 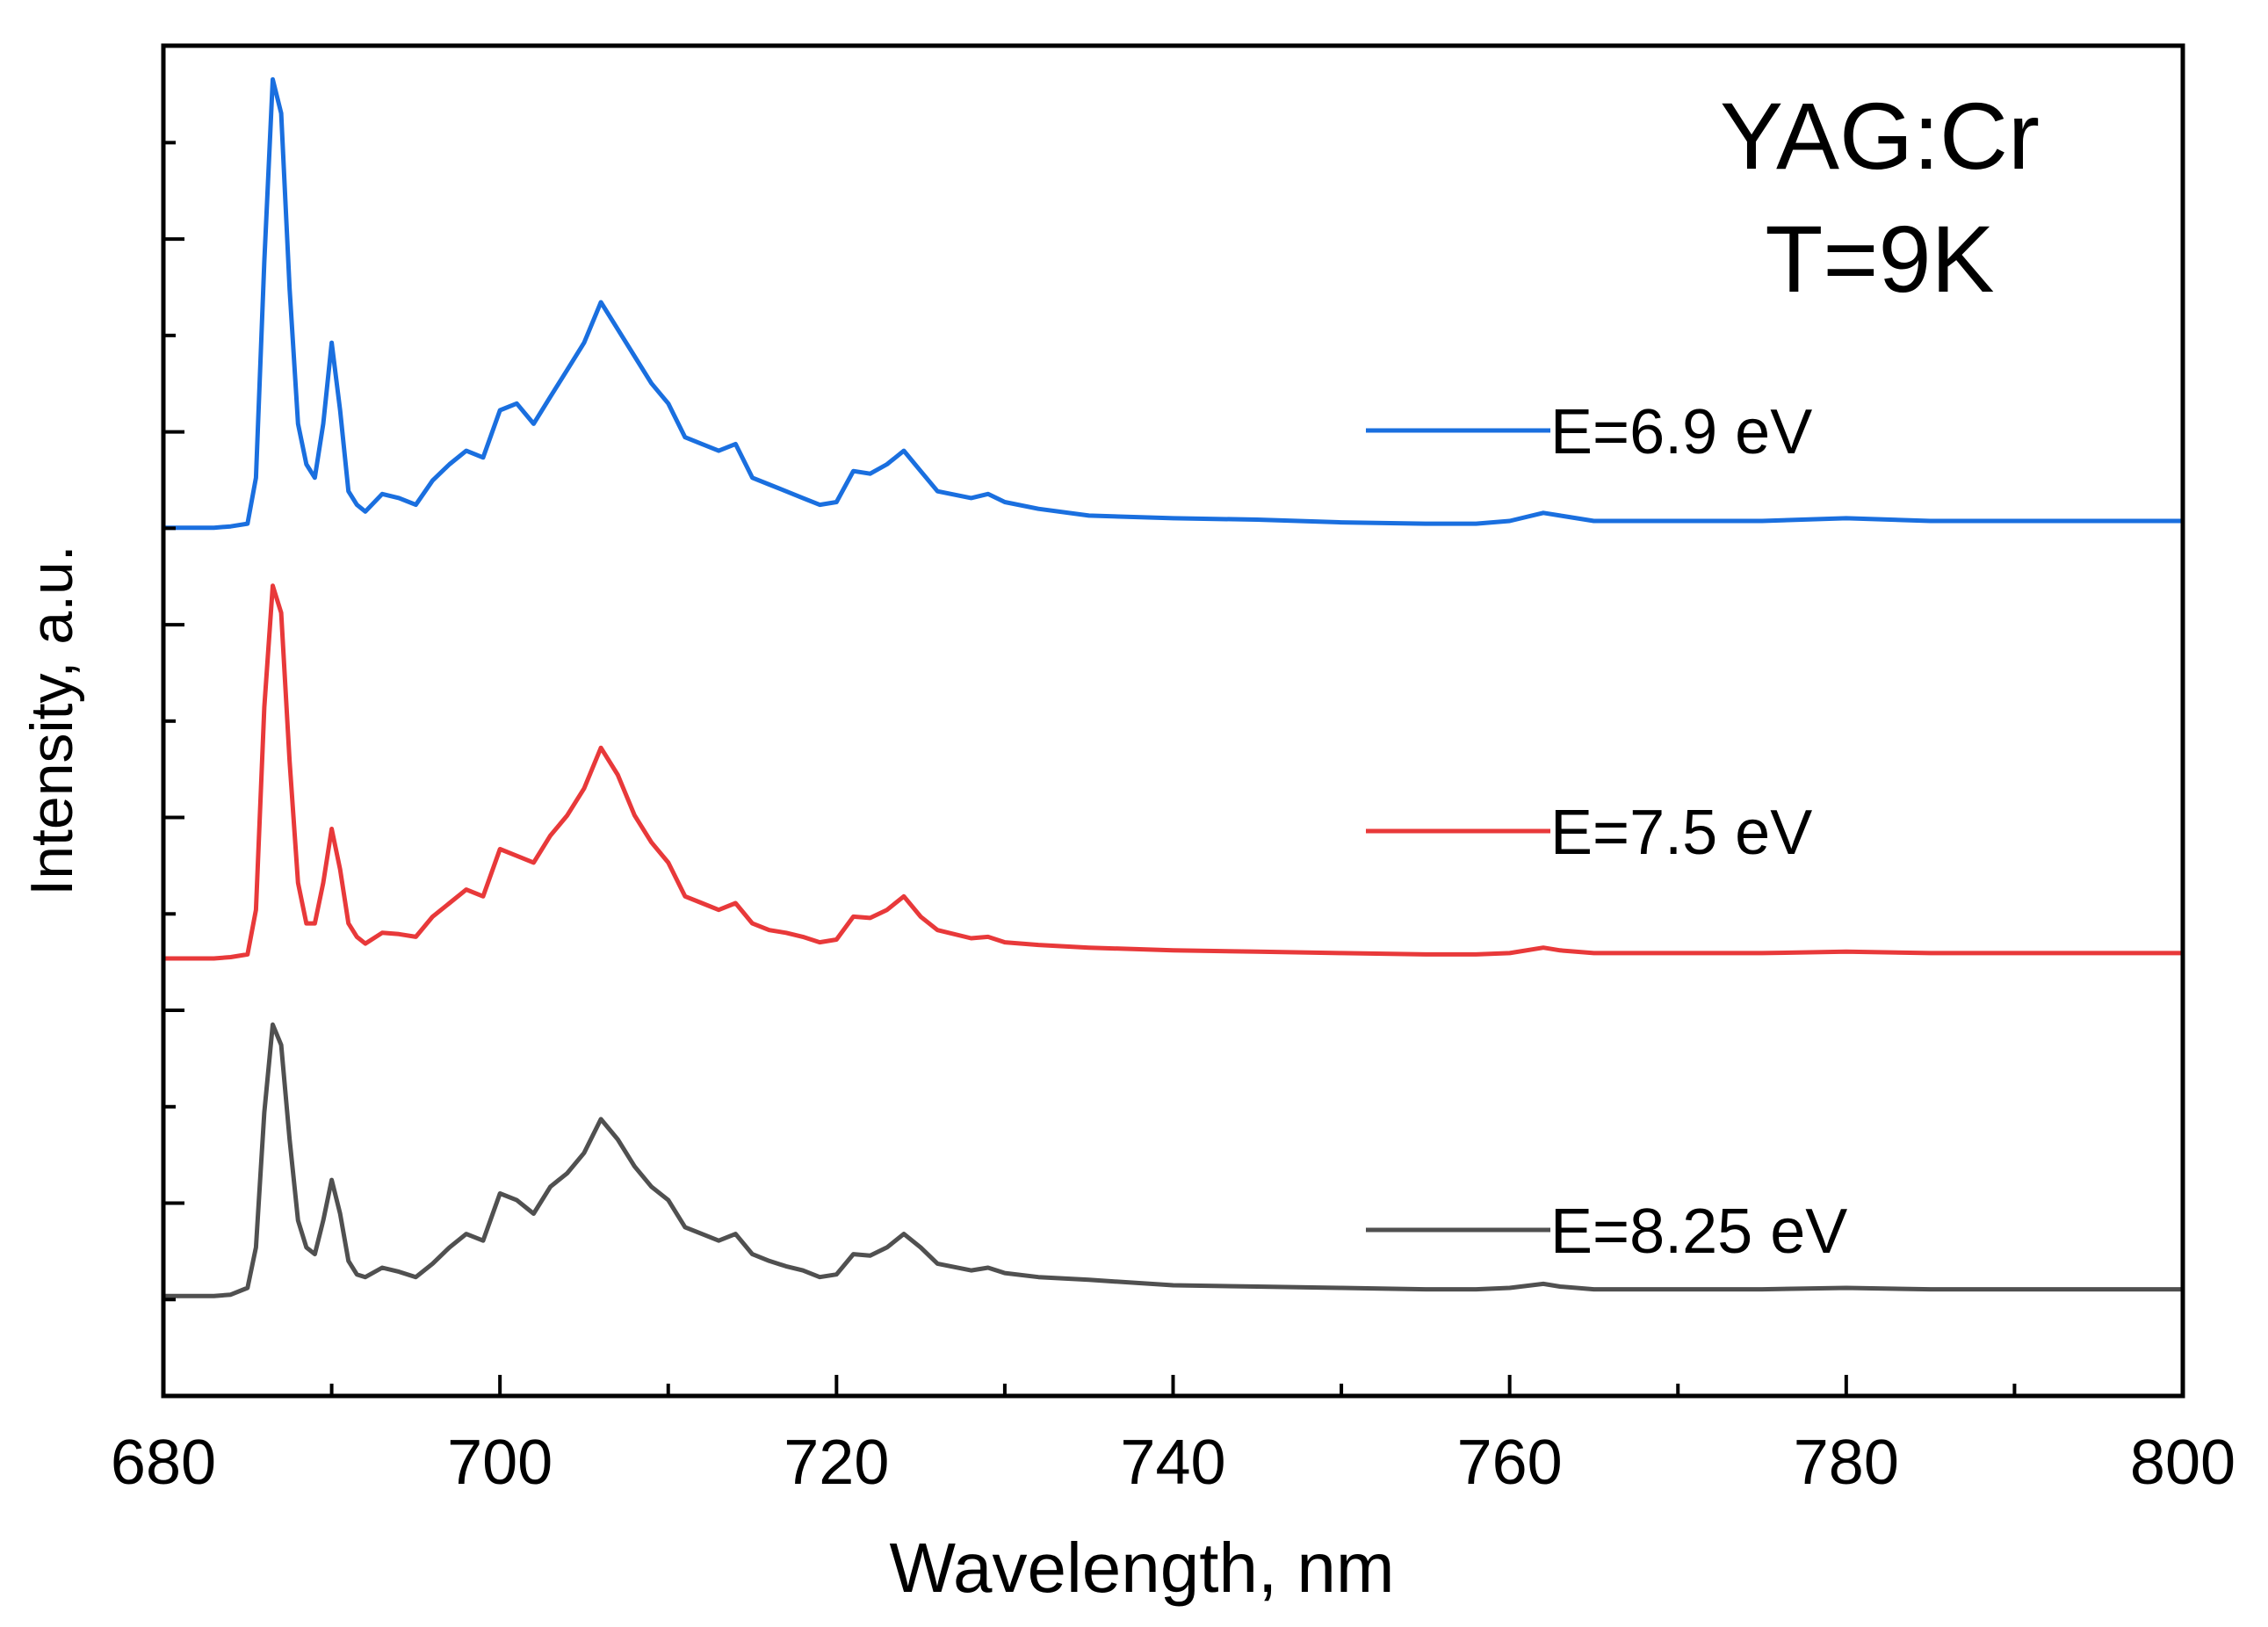 What do you see at coordinates (164, 1463) in the screenshot?
I see `x-tick-label: 680` at bounding box center [164, 1463].